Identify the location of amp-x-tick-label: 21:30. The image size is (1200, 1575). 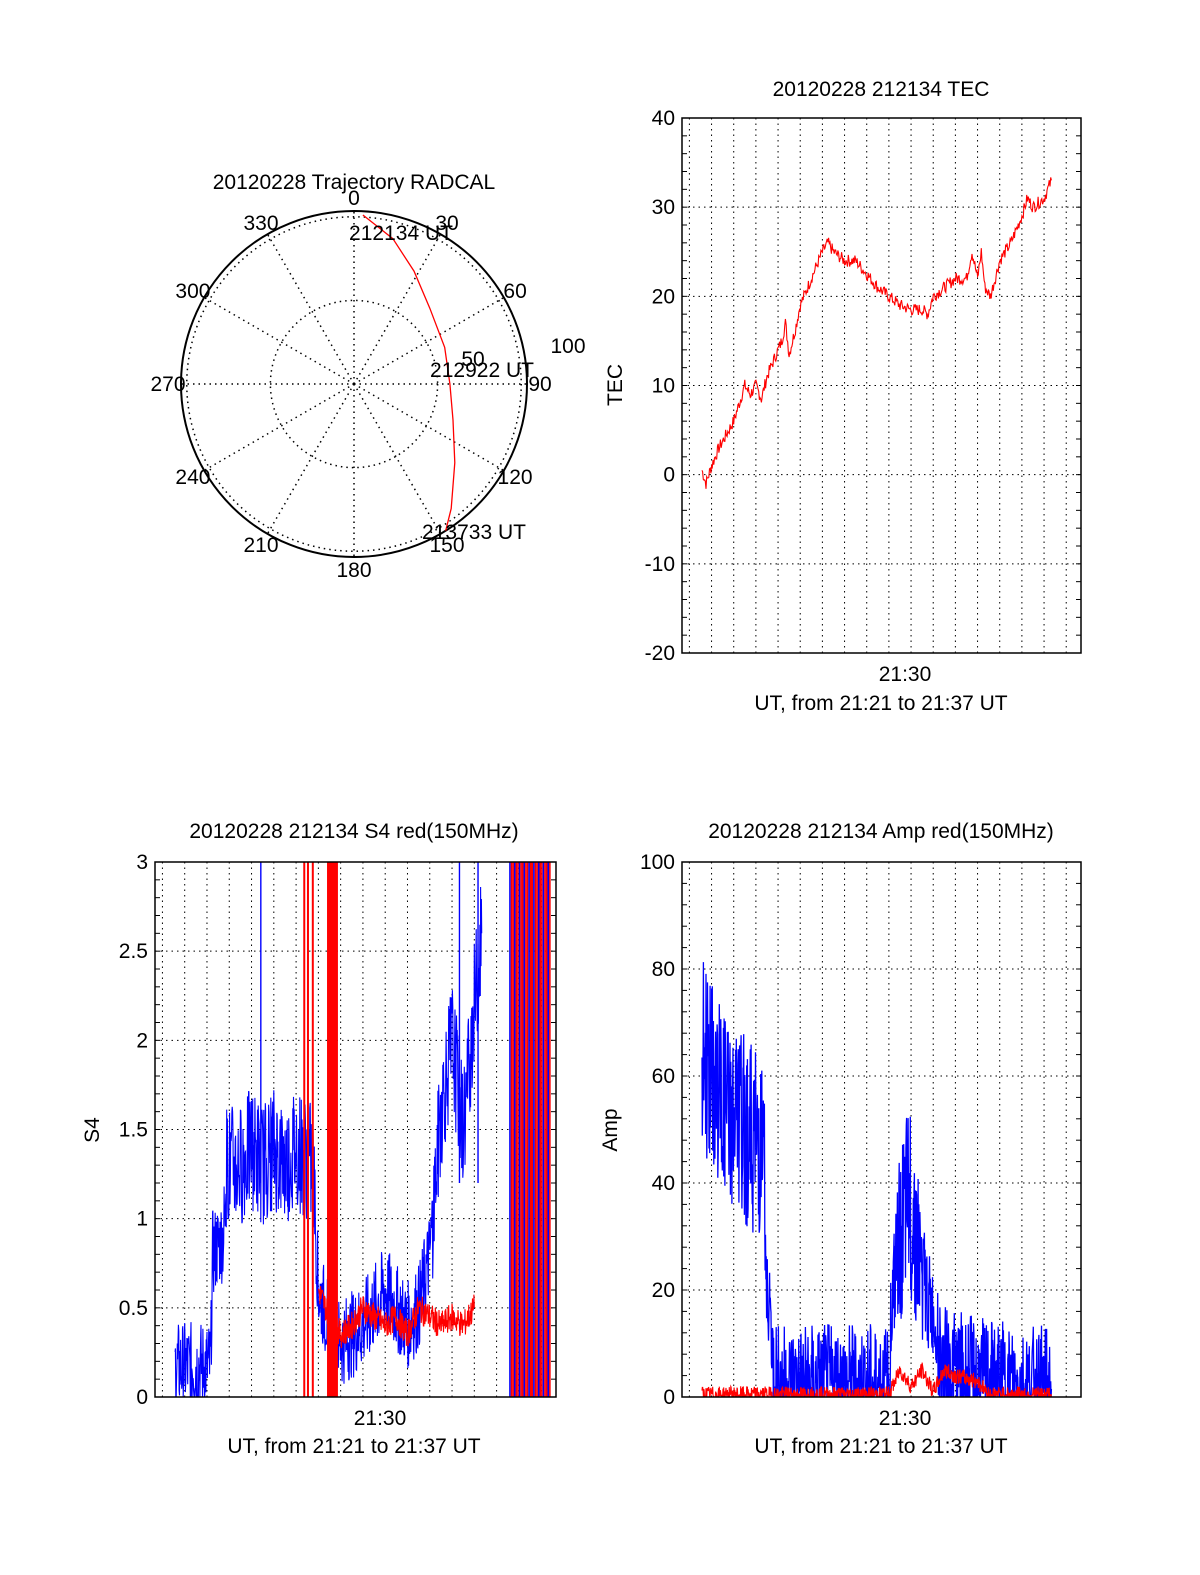
(905, 1418).